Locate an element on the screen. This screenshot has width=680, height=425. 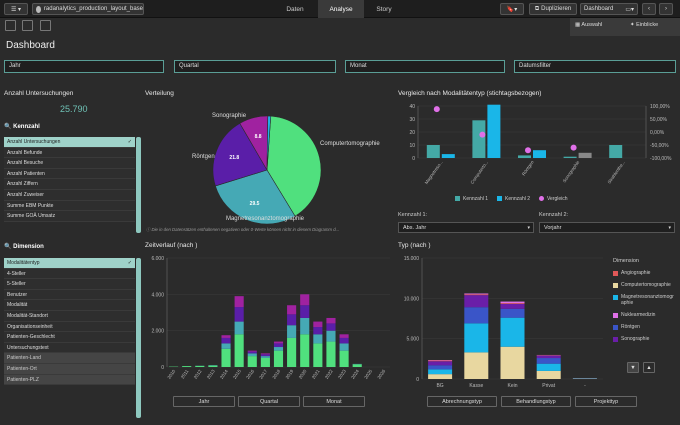
point-vergleich is located at coordinates (482, 134).